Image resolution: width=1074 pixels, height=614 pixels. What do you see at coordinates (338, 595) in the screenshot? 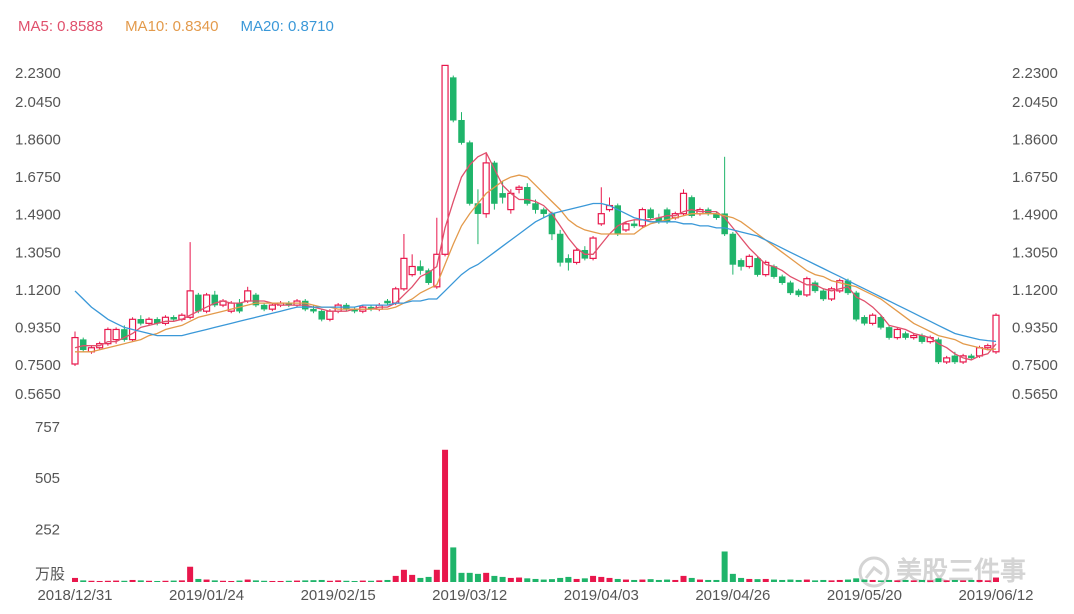
I see `x-tick-label: 2019/02/15` at bounding box center [338, 595].